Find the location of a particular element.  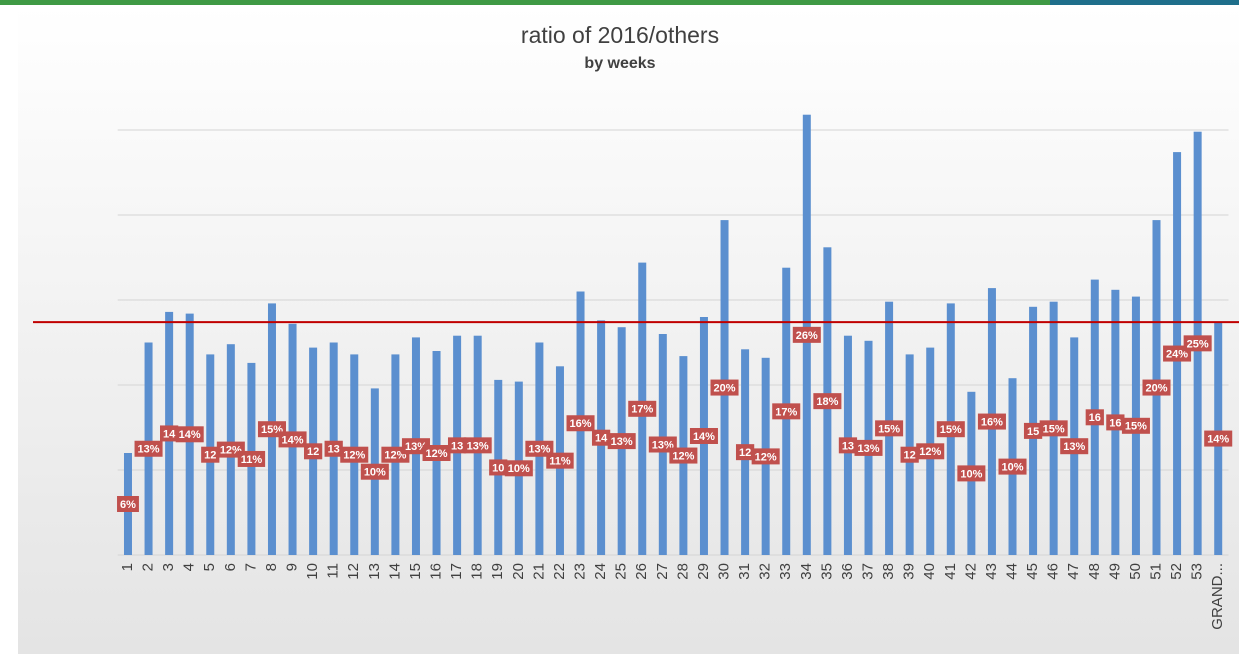

x-tick-label: 14 is located at coordinates (394, 571).